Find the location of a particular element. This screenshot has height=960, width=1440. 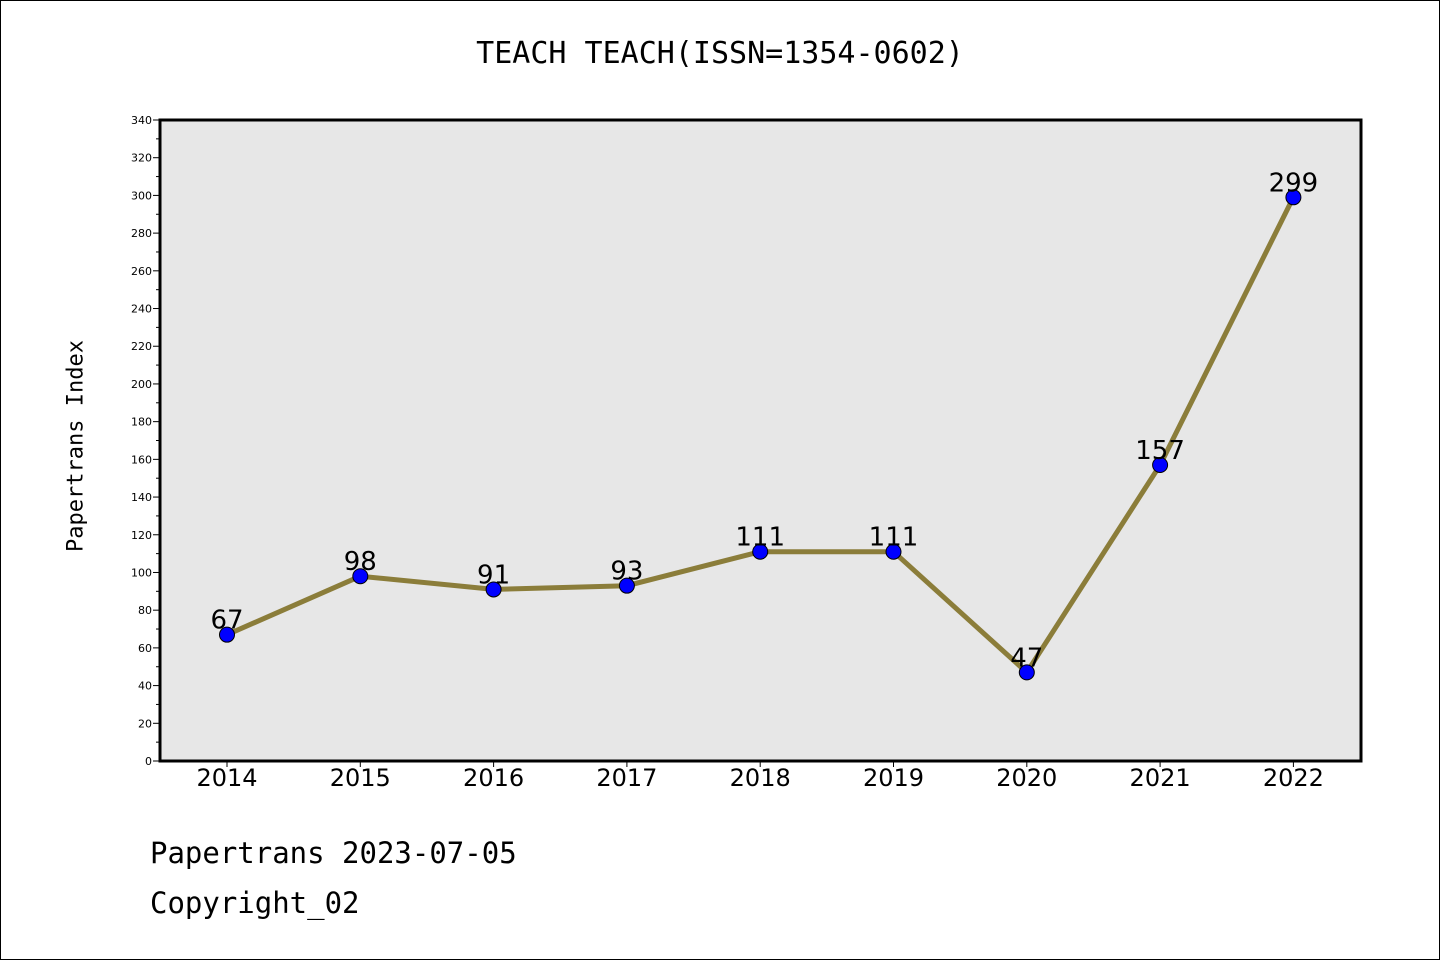

x-tick-label: 2014 is located at coordinates (226, 778).